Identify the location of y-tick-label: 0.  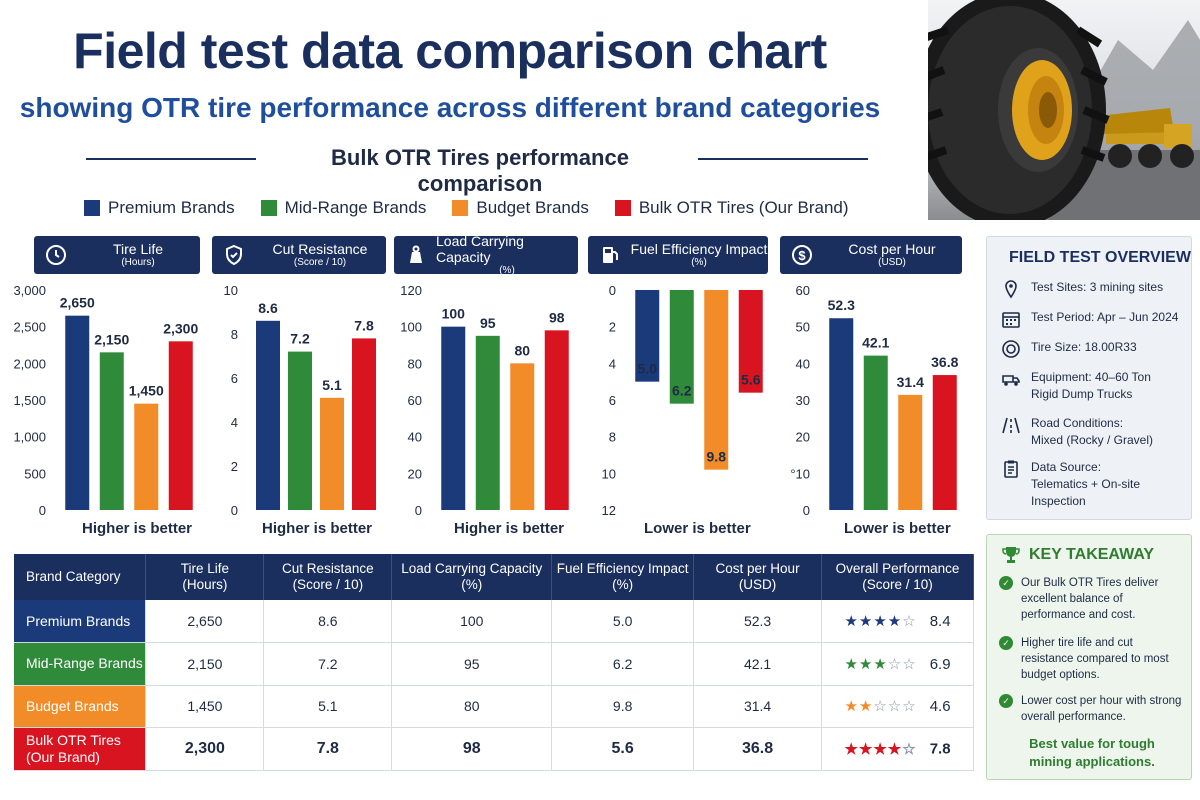
(418, 510).